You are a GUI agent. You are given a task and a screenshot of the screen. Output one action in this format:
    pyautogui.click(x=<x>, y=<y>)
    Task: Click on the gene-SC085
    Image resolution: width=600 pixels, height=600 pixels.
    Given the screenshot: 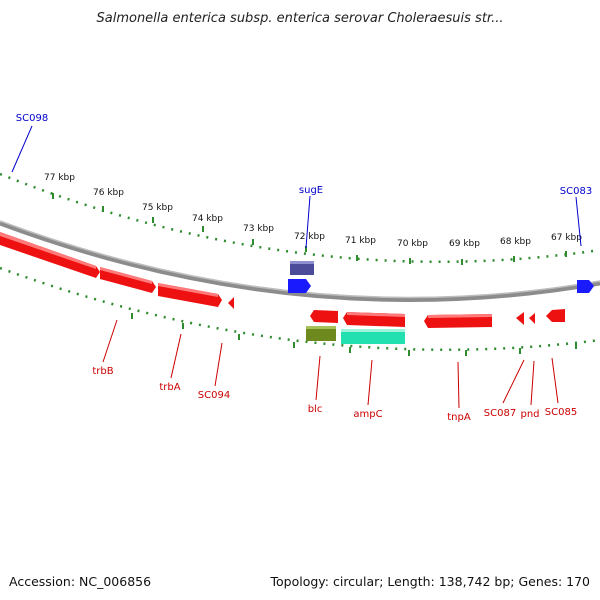 What is the action you would take?
    pyautogui.click(x=555, y=315)
    